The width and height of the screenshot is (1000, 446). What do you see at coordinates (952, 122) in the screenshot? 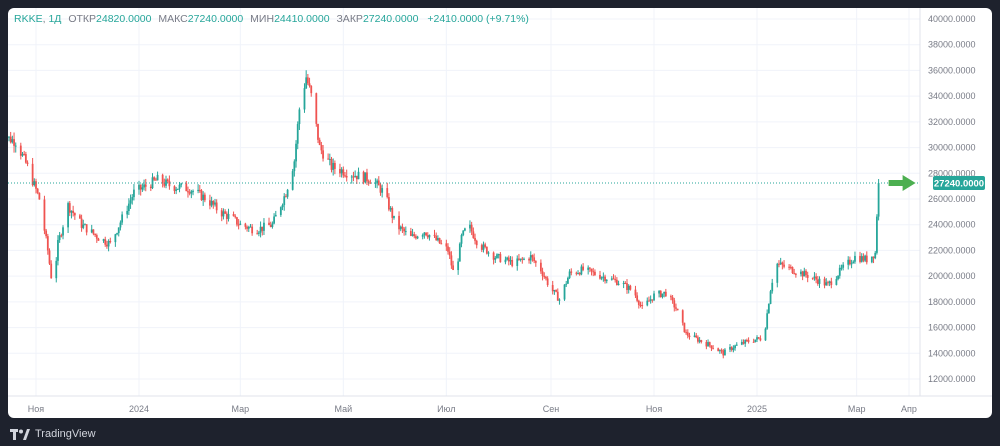
I see `y-tick-label: 32000.0000` at bounding box center [952, 122].